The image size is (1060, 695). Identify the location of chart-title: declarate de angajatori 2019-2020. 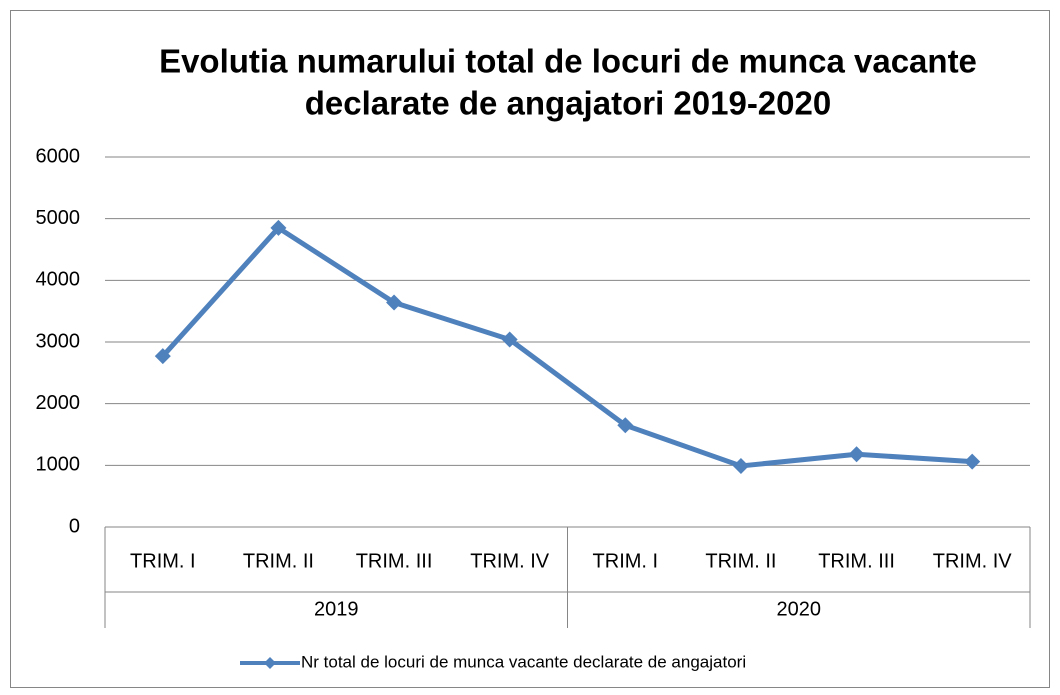
(568, 103).